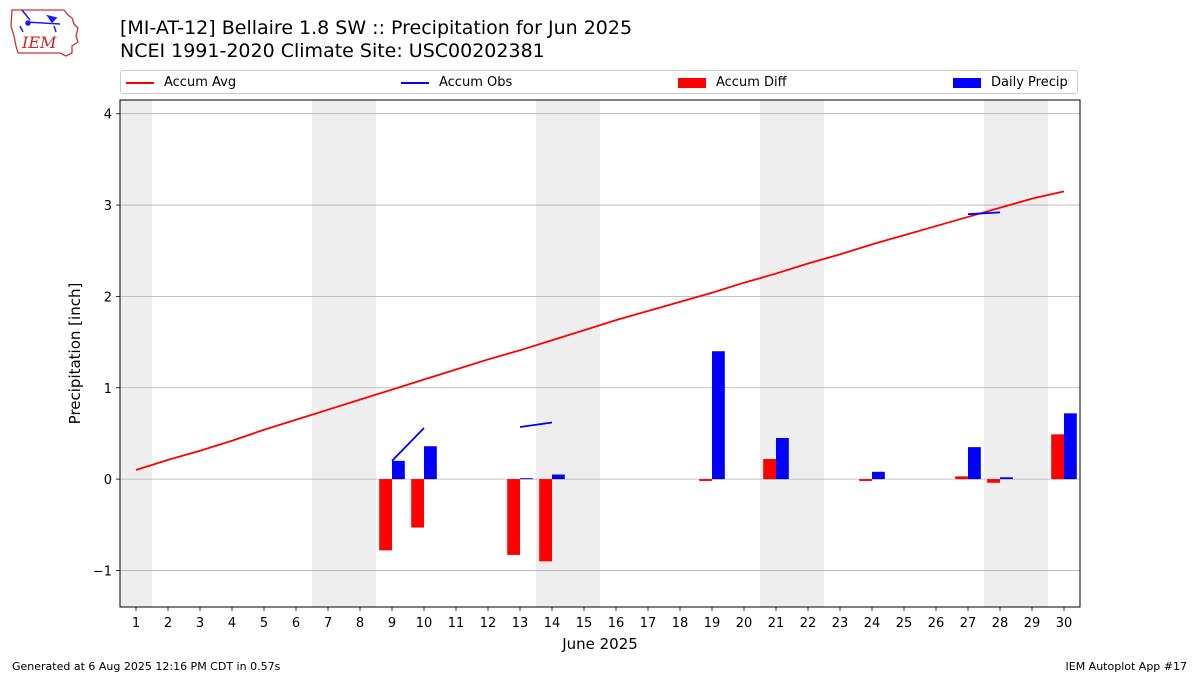 Image resolution: width=1200 pixels, height=675 pixels. I want to click on legend-label: Accum Avg, so click(200, 82).